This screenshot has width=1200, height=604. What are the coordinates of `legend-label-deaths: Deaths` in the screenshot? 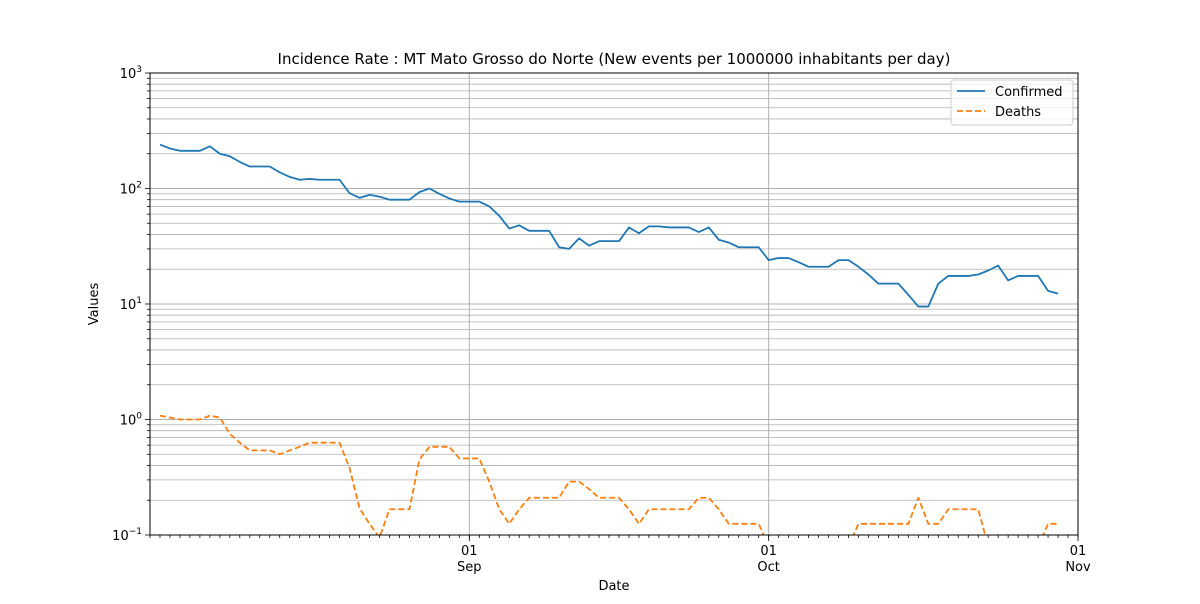 It's located at (1018, 112).